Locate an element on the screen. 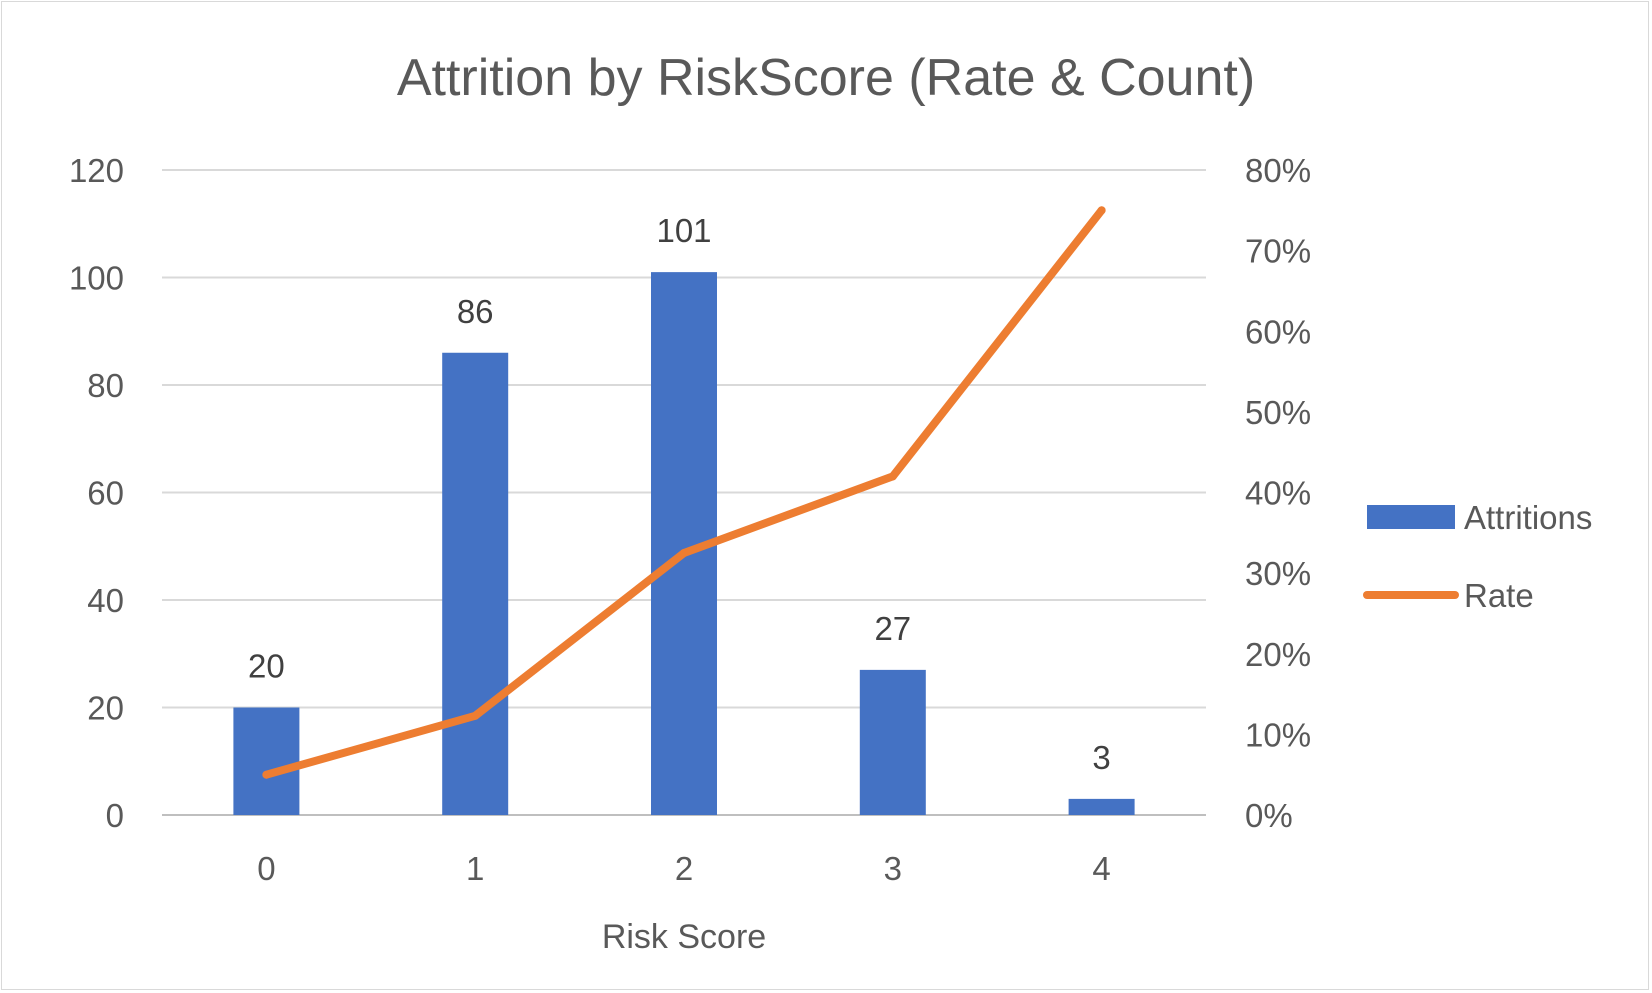 The width and height of the screenshot is (1652, 993). x-axis-title: Risk Score is located at coordinates (684, 937).